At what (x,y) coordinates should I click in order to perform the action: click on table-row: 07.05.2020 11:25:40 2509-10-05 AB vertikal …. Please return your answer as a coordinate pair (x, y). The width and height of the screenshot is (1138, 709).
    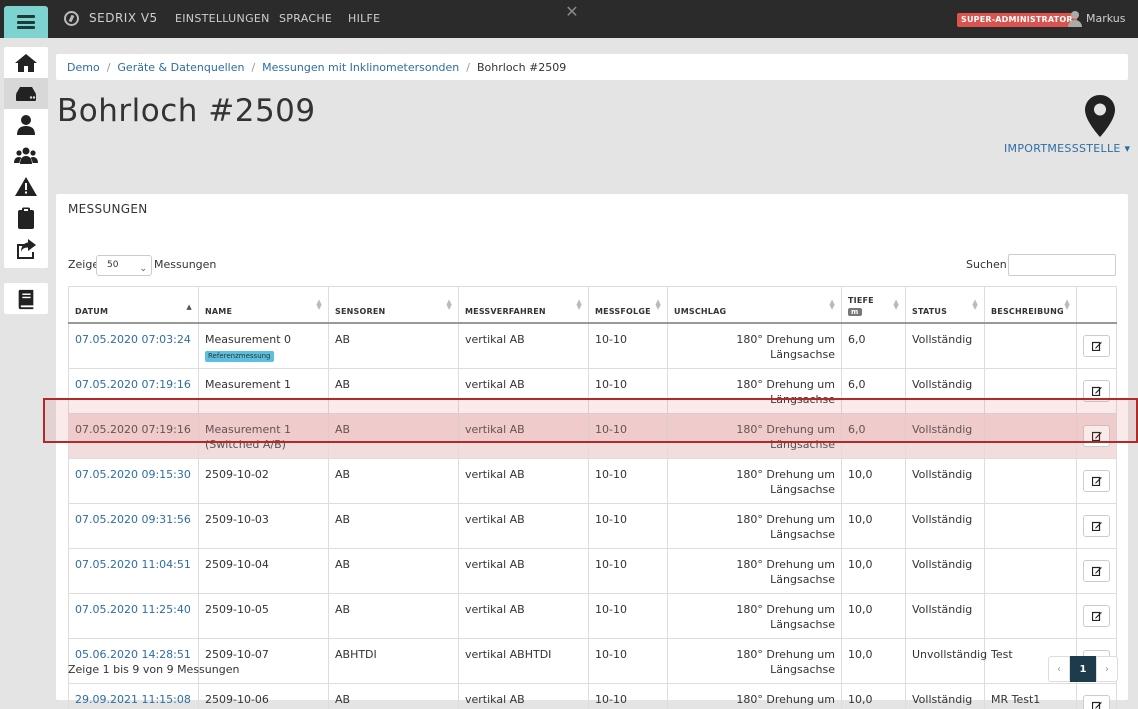
    Looking at the image, I should click on (592, 616).